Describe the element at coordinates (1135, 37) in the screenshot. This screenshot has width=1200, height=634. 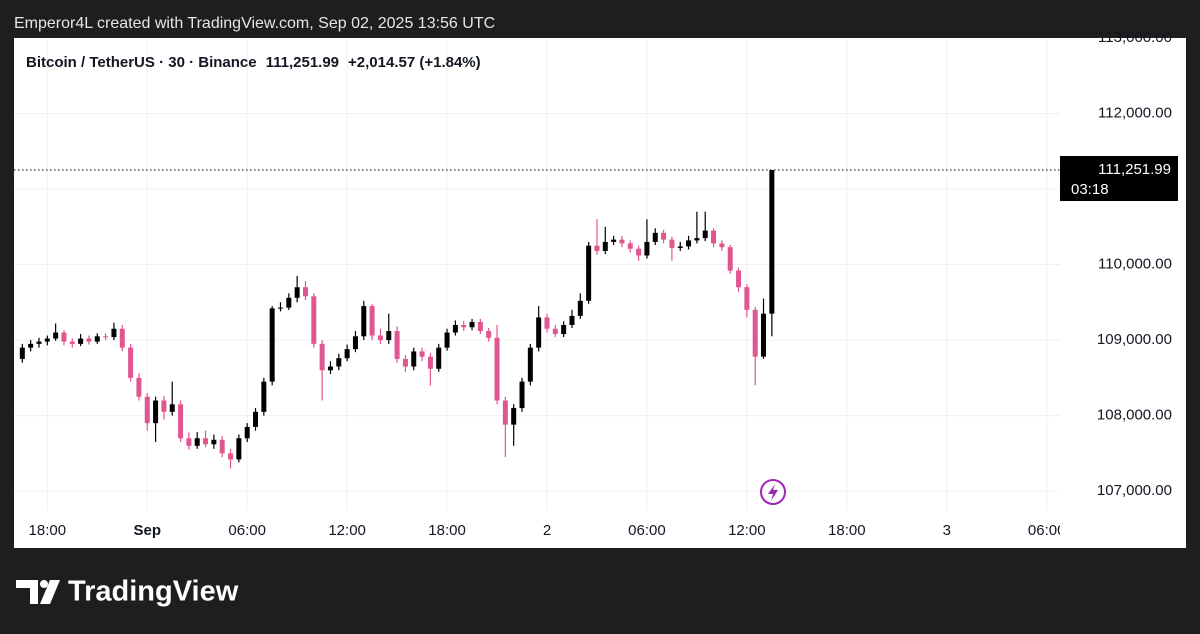
I see `y-tick-label: 113,000.00` at that location.